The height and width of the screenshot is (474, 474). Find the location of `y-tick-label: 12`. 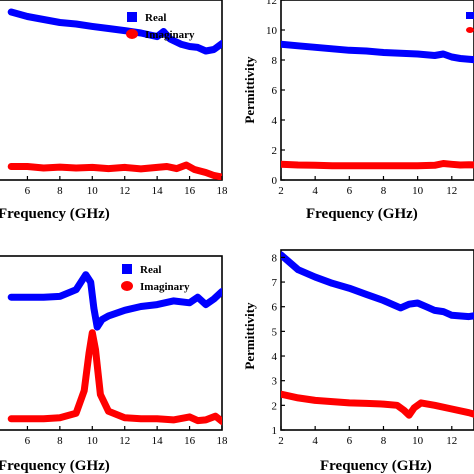

y-tick-label: 12 is located at coordinates (271, 3).